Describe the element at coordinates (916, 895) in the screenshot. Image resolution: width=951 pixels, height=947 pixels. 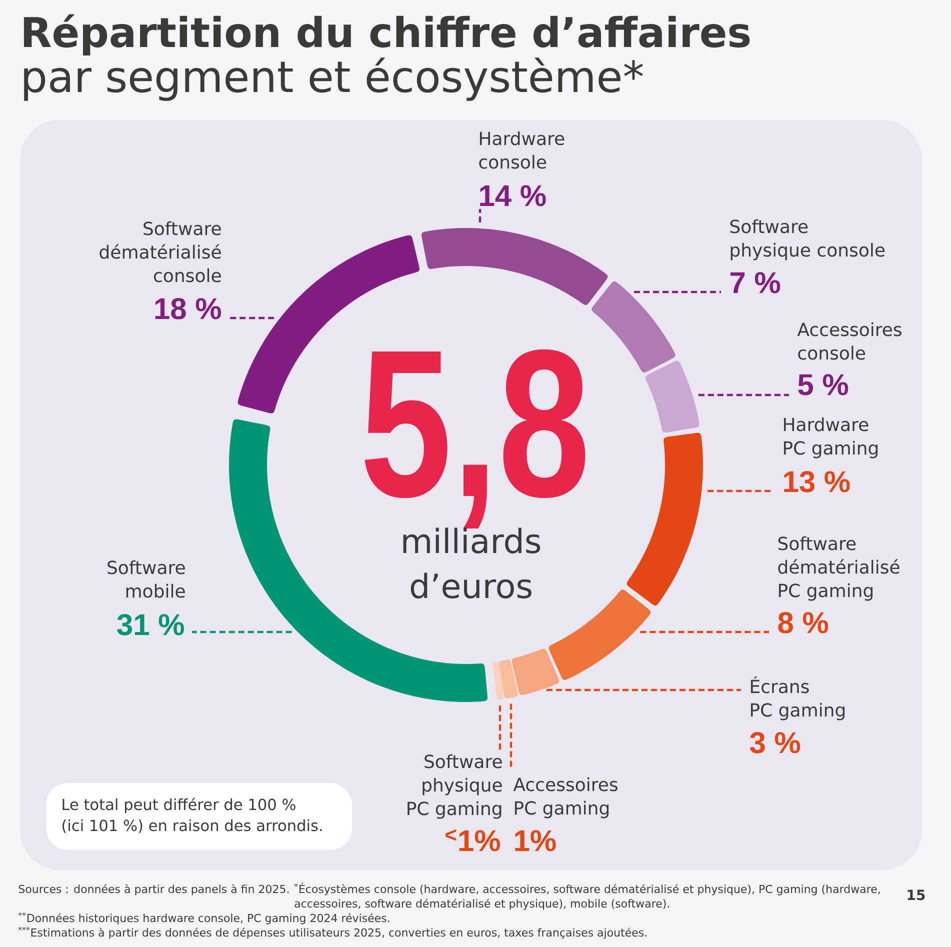
I see `text: 15` at that location.